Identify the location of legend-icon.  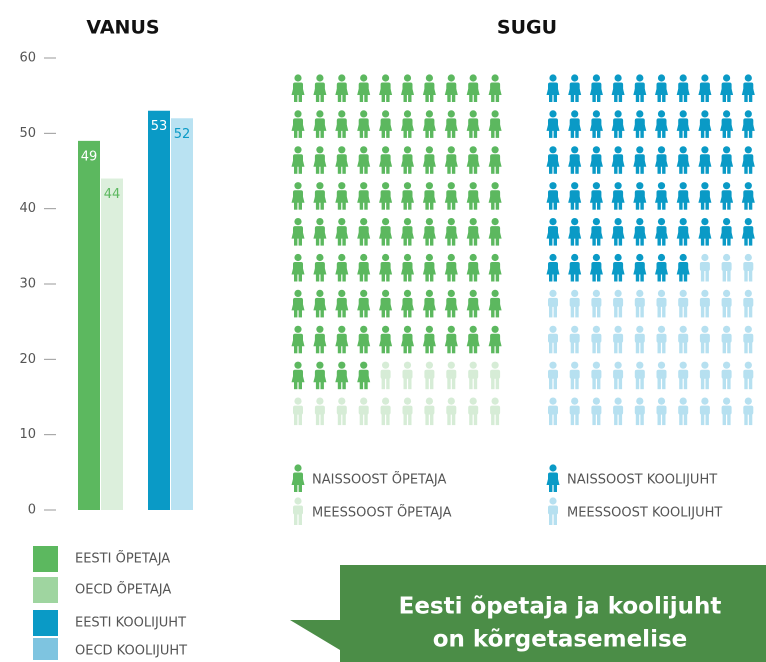
(298, 511).